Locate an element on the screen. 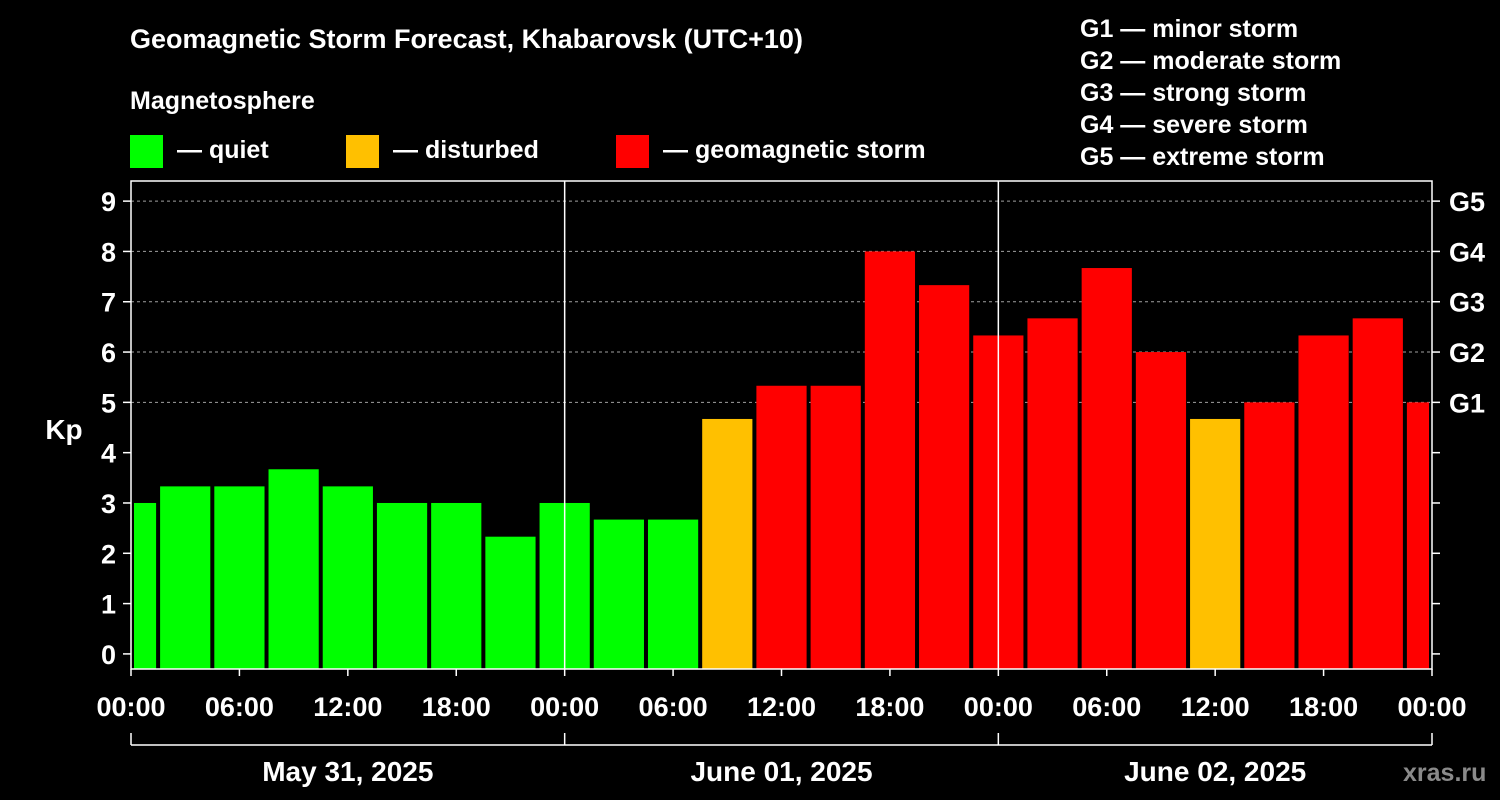 The image size is (1500, 800). y-tick-label: 6 is located at coordinates (108, 353).